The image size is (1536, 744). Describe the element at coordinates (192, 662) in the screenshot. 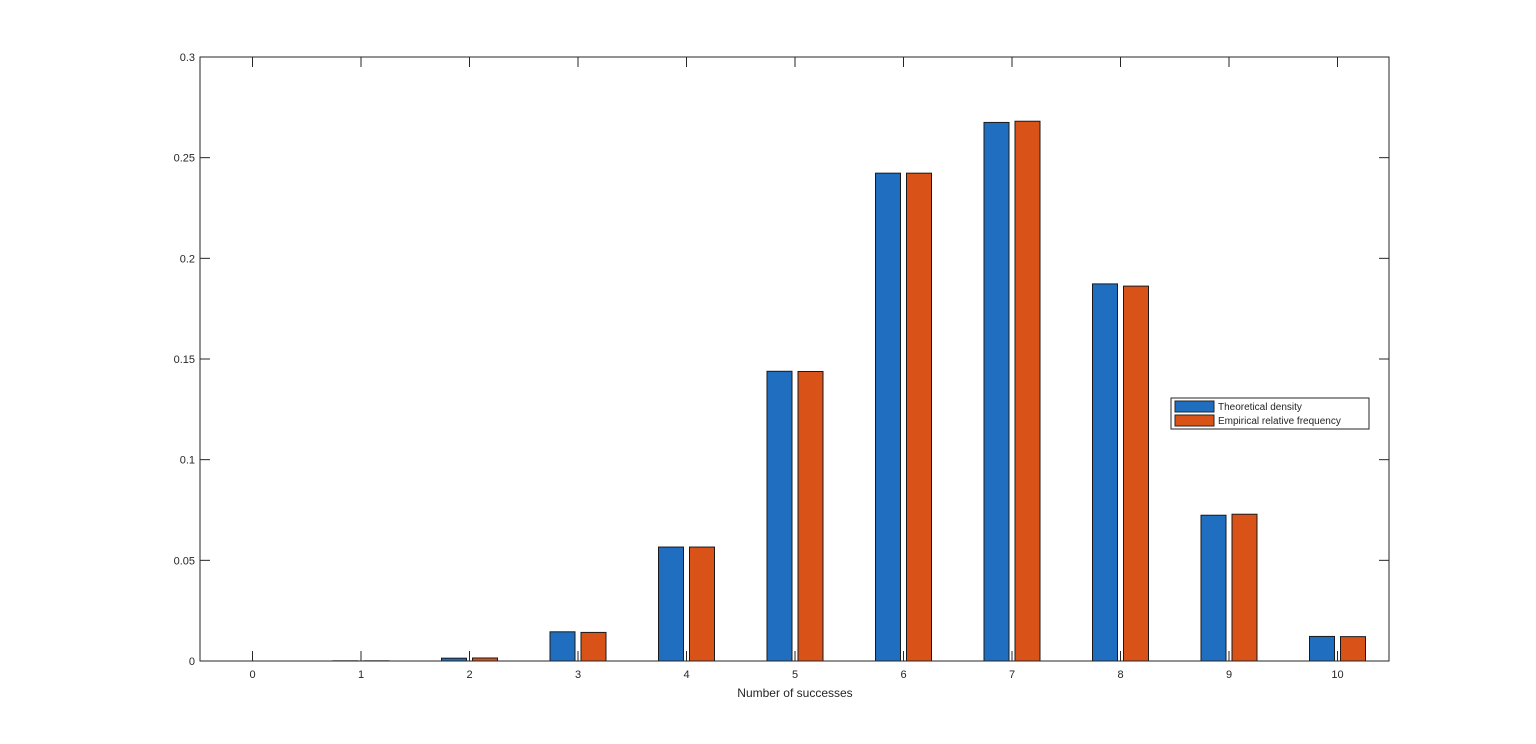

I see `y-tick-label-0: 0` at that location.